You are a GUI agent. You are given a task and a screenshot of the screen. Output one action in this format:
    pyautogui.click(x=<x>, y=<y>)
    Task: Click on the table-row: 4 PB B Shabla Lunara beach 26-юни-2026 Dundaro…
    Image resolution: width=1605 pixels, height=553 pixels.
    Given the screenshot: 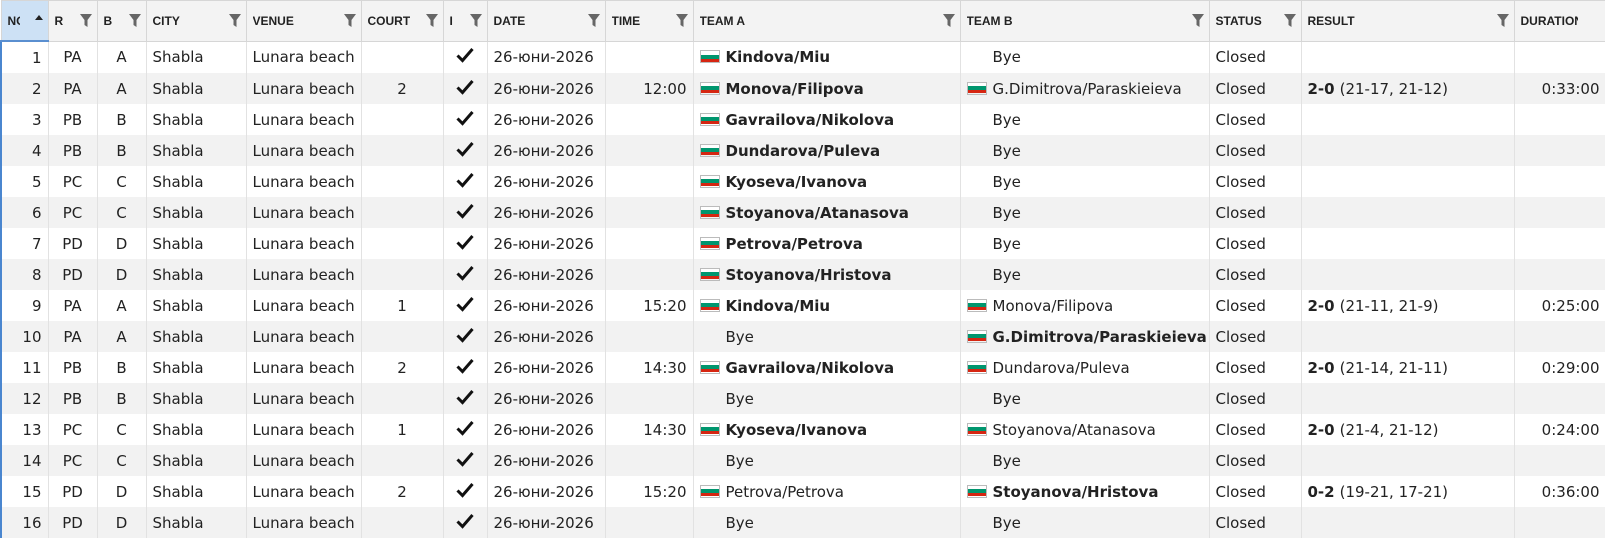 What is the action you would take?
    pyautogui.click(x=802, y=150)
    